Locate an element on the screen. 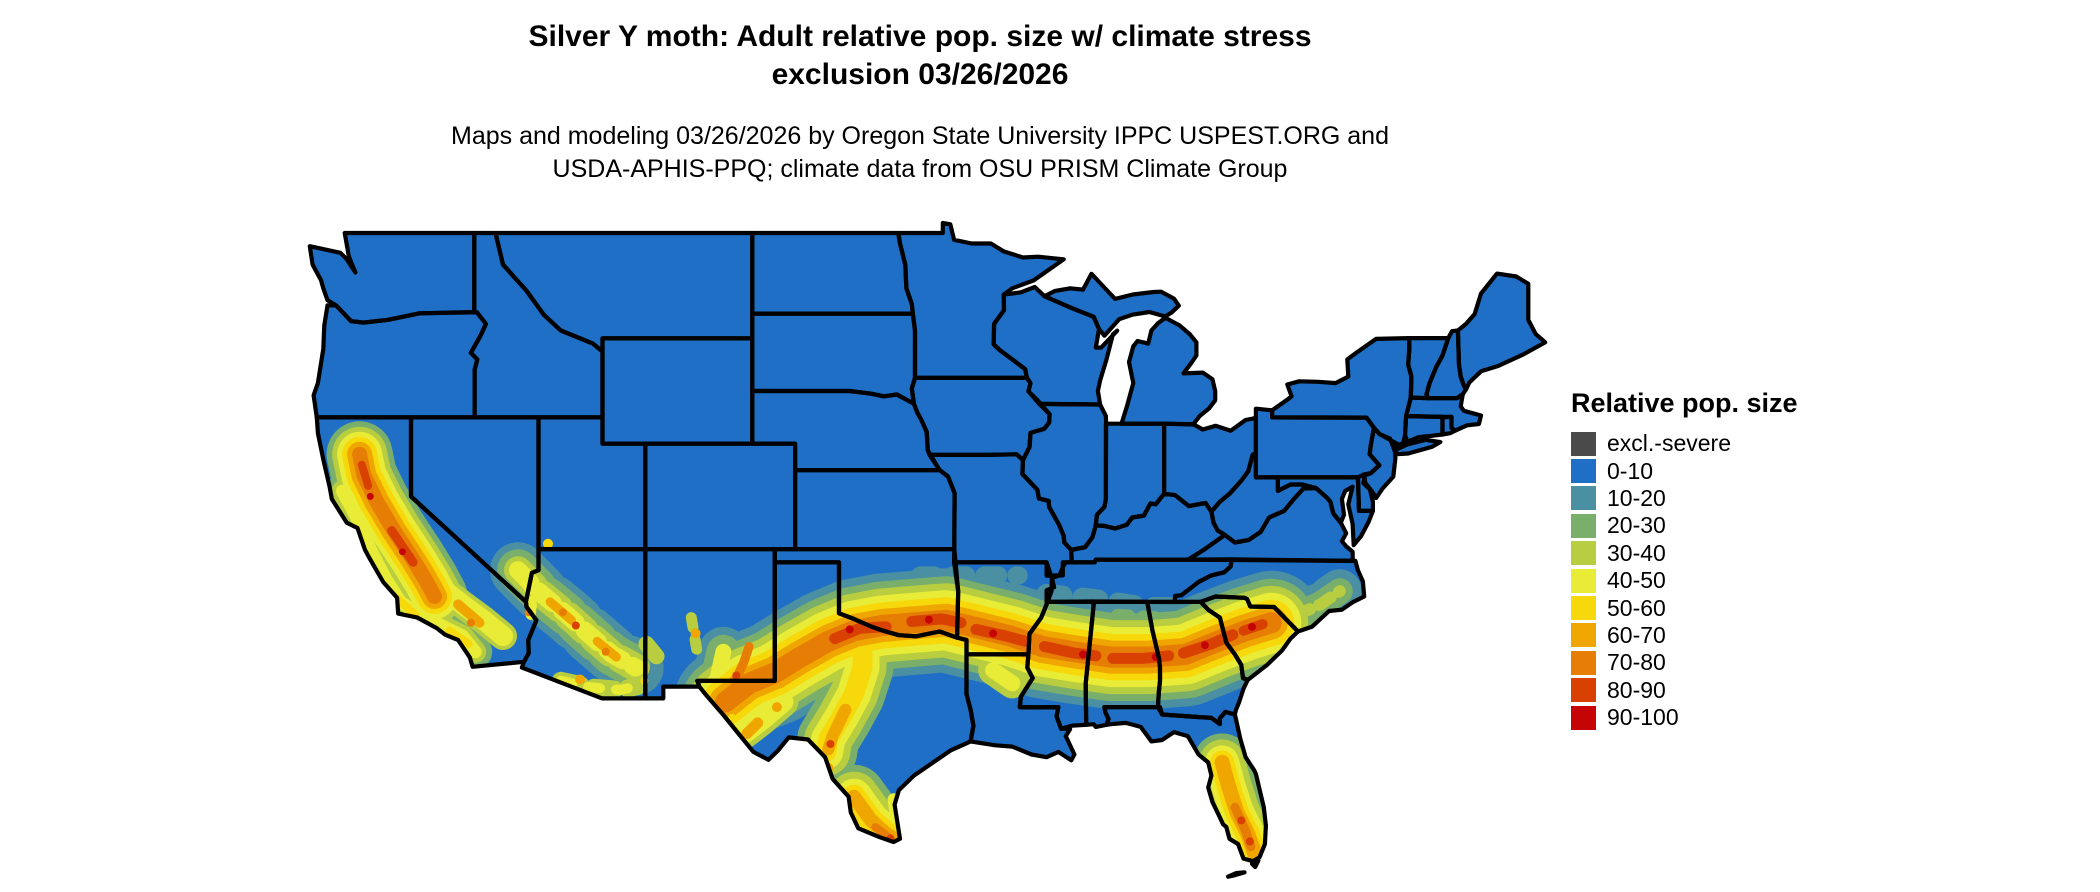 This screenshot has width=2100, height=892. legend-label: 70-80 is located at coordinates (1636, 662).